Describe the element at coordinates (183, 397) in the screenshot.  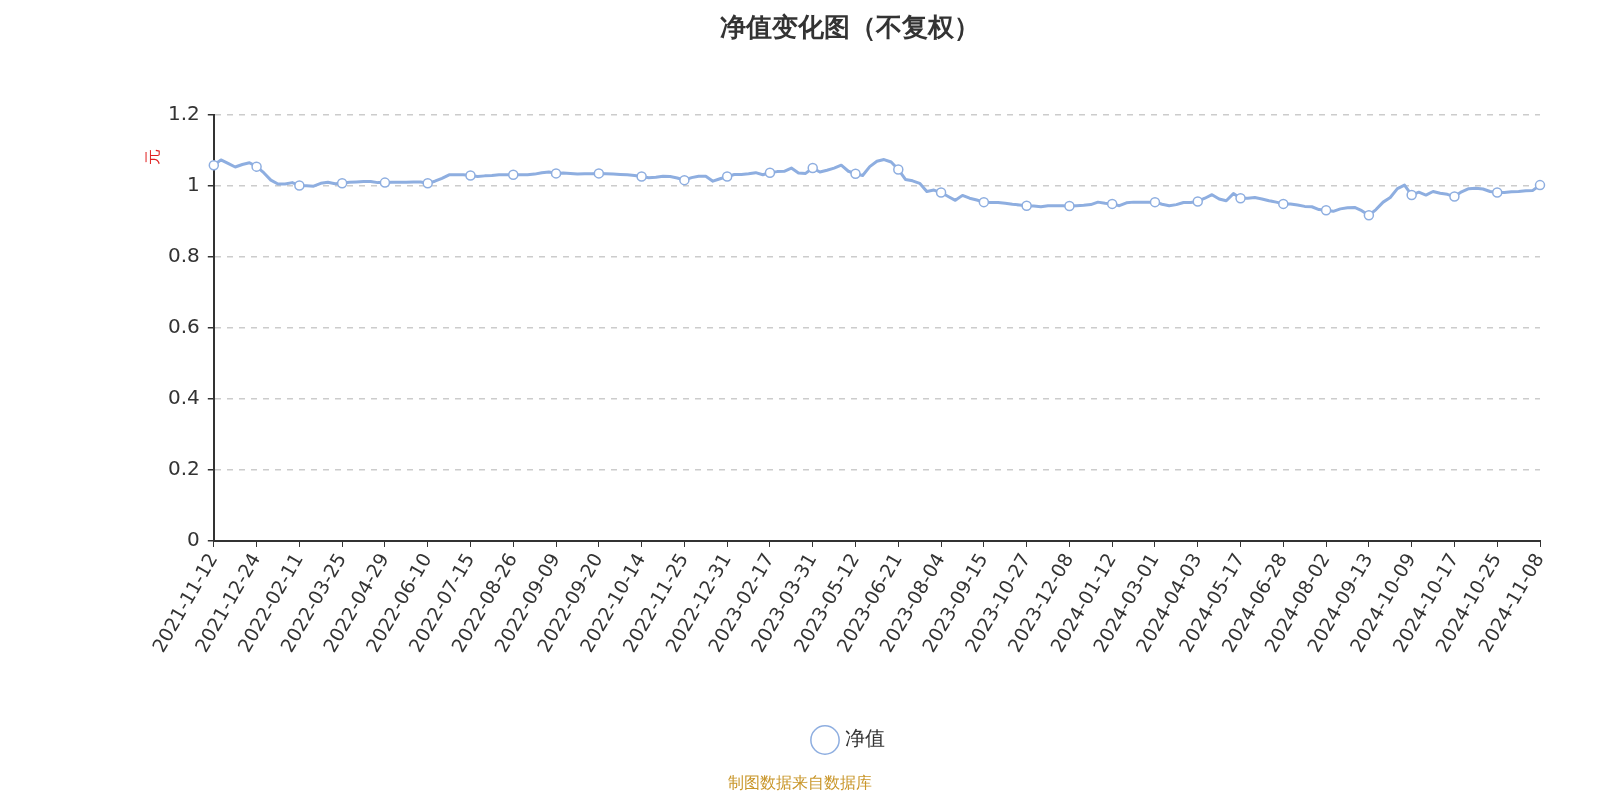
I see `y-tick-label: 0.4` at that location.